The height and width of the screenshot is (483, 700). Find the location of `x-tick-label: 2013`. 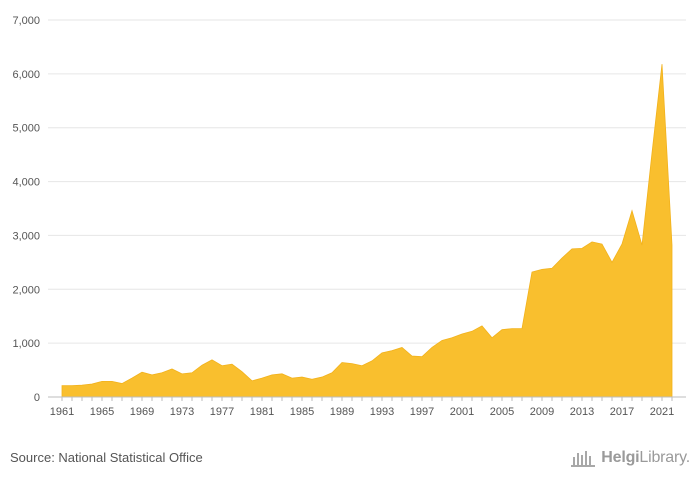

x-tick-label: 2013 is located at coordinates (582, 412).